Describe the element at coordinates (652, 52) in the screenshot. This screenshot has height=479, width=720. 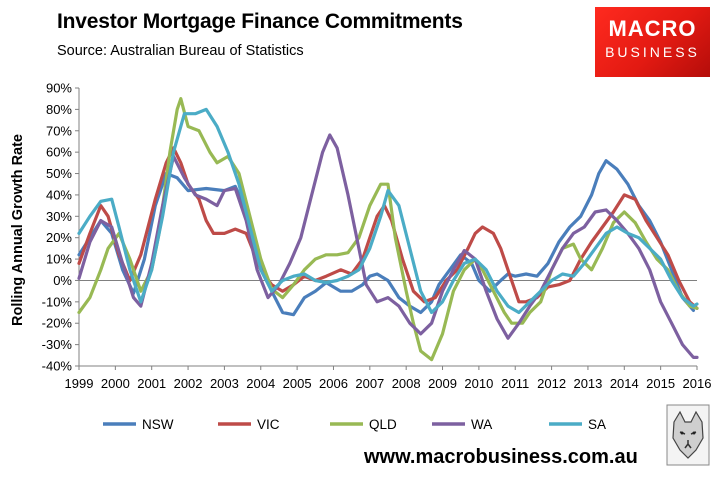
I see `logo-line2: BUSINESS` at that location.